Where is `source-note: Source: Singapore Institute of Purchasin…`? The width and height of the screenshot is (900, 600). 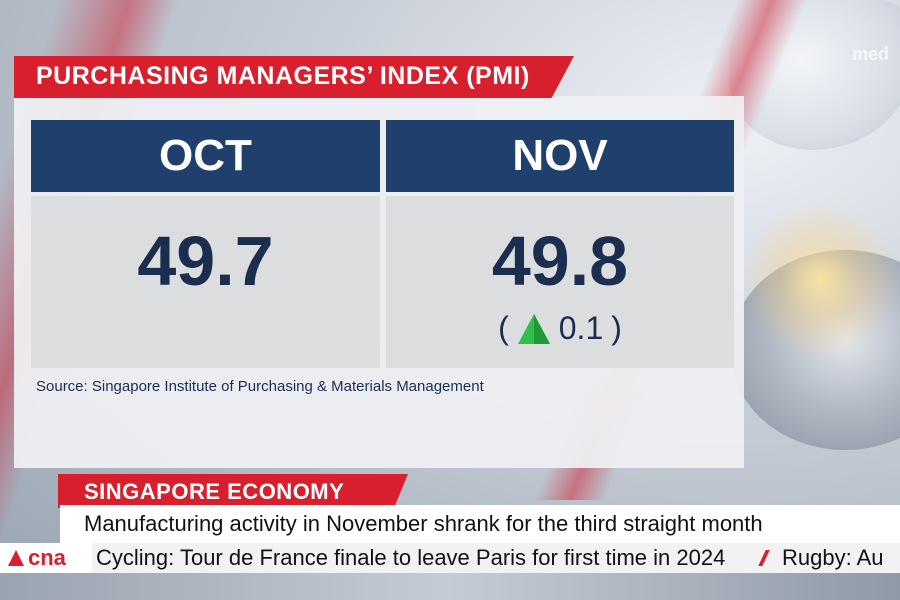
source-note: Source: Singapore Institute of Purchasin… is located at coordinates (260, 386).